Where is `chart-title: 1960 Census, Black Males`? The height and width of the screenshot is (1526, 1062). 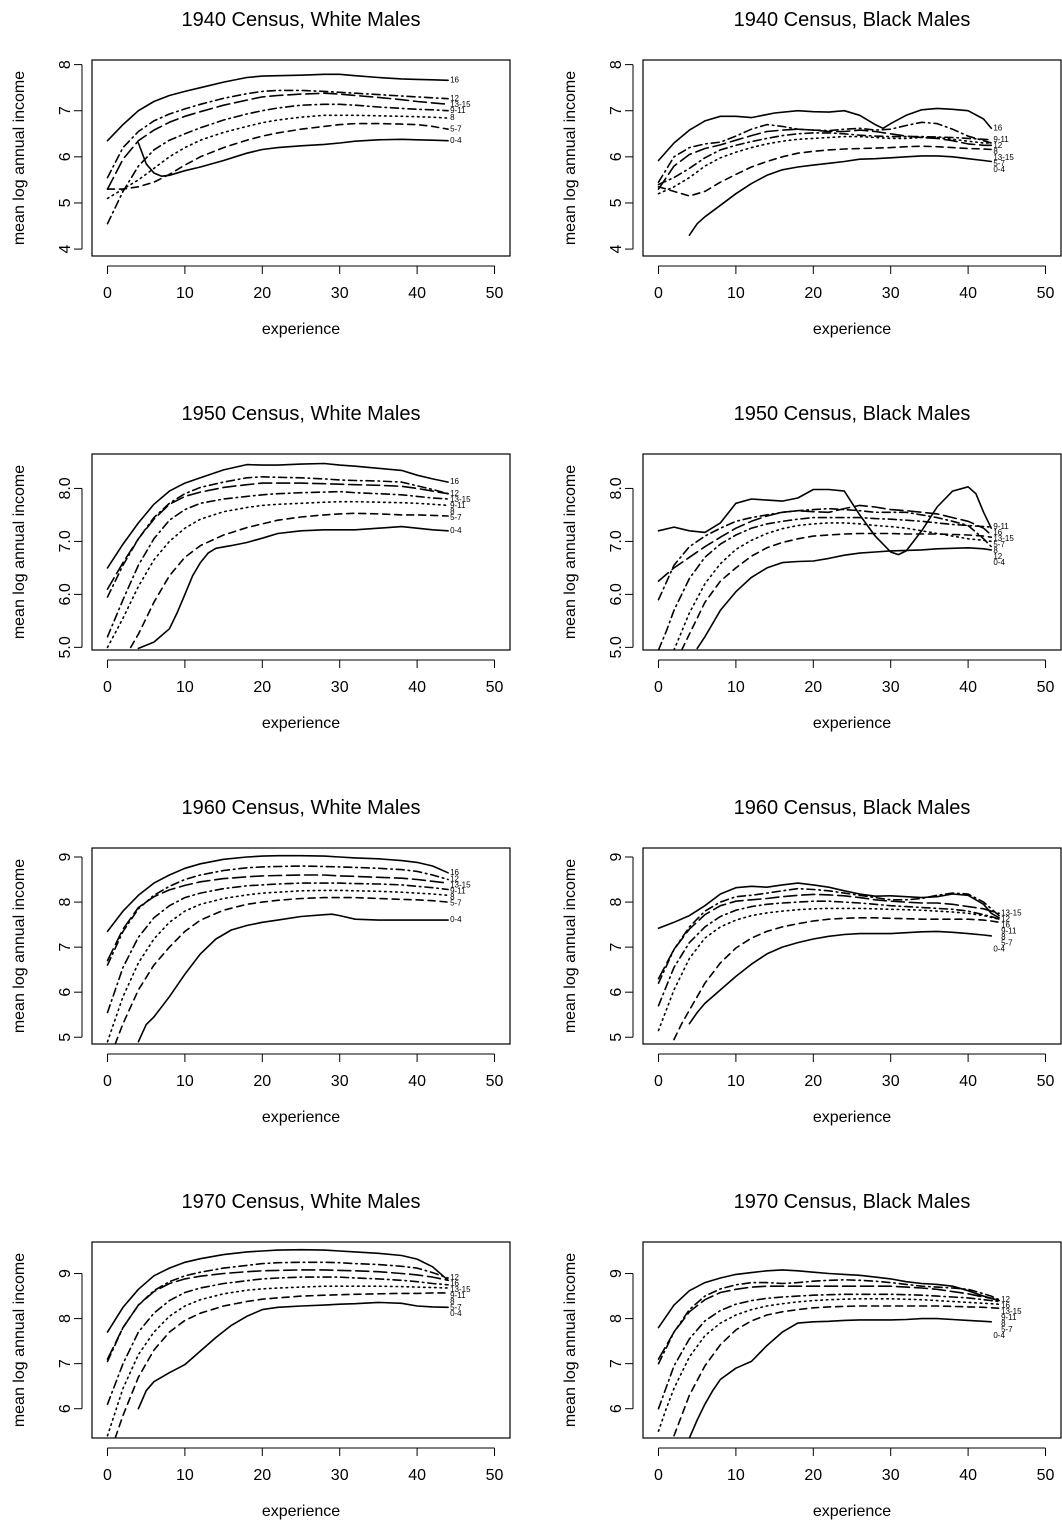 chart-title: 1960 Census, Black Males is located at coordinates (852, 808).